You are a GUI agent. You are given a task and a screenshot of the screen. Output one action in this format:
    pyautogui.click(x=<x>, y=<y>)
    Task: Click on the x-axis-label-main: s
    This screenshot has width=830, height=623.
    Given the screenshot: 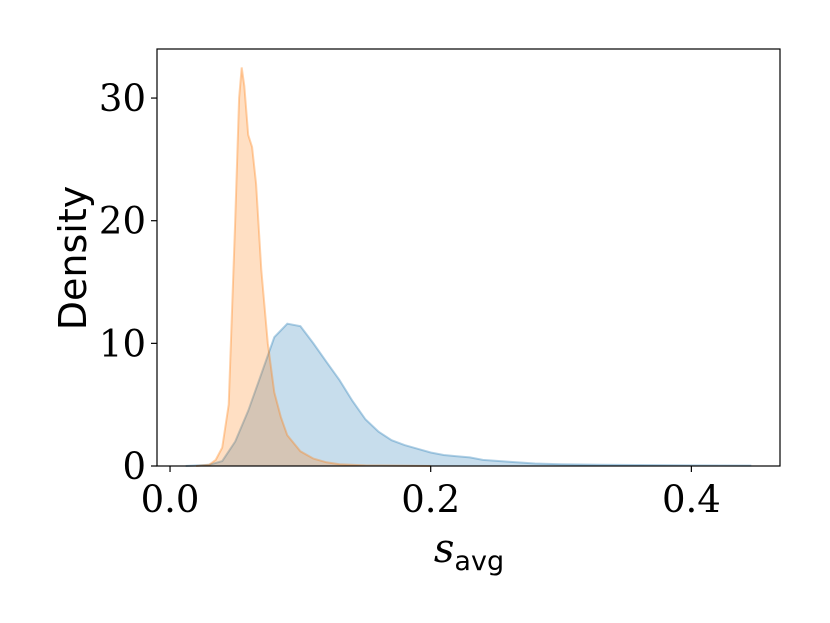 What is the action you would take?
    pyautogui.click(x=444, y=549)
    